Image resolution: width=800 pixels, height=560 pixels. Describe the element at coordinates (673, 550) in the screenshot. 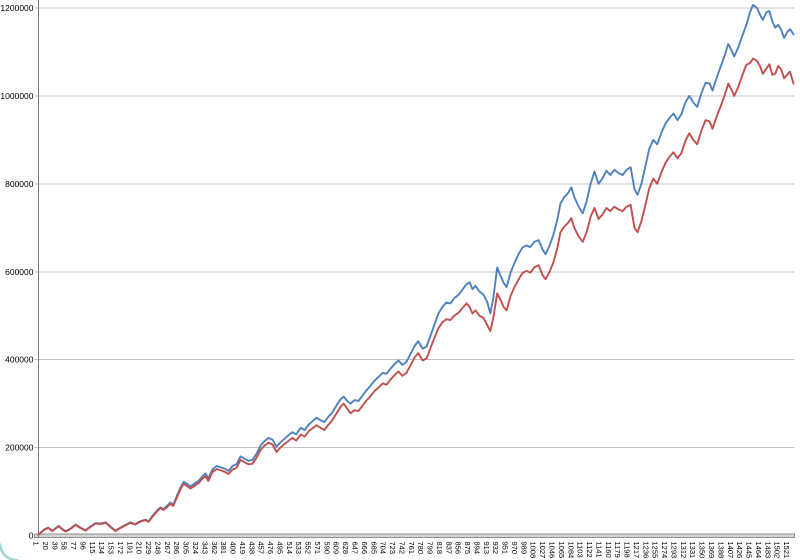

I see `x-tick-label: 1293` at that location.